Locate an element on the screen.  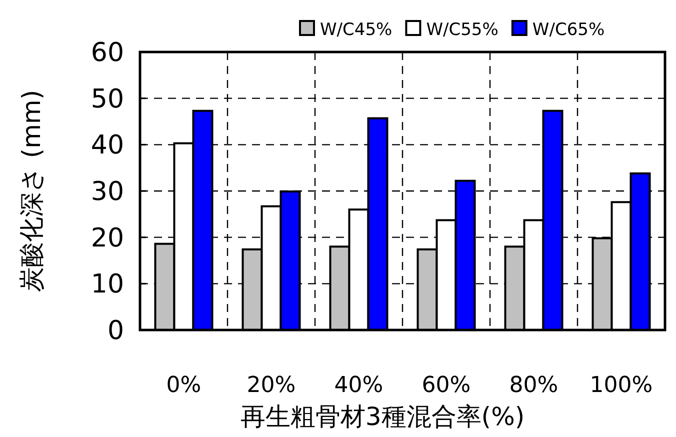
y-tick-label: 40 is located at coordinates (107, 145).